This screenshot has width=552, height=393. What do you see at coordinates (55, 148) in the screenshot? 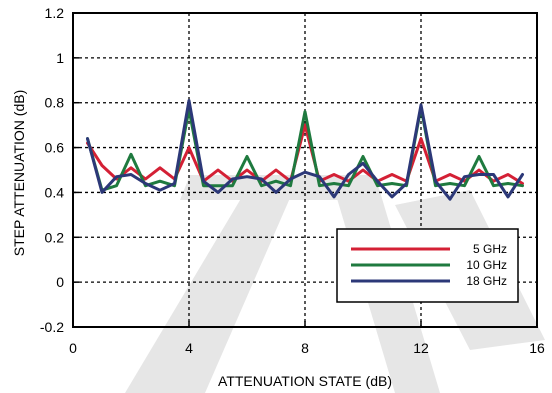
I see `y-tick-label: 0.6` at bounding box center [55, 148].